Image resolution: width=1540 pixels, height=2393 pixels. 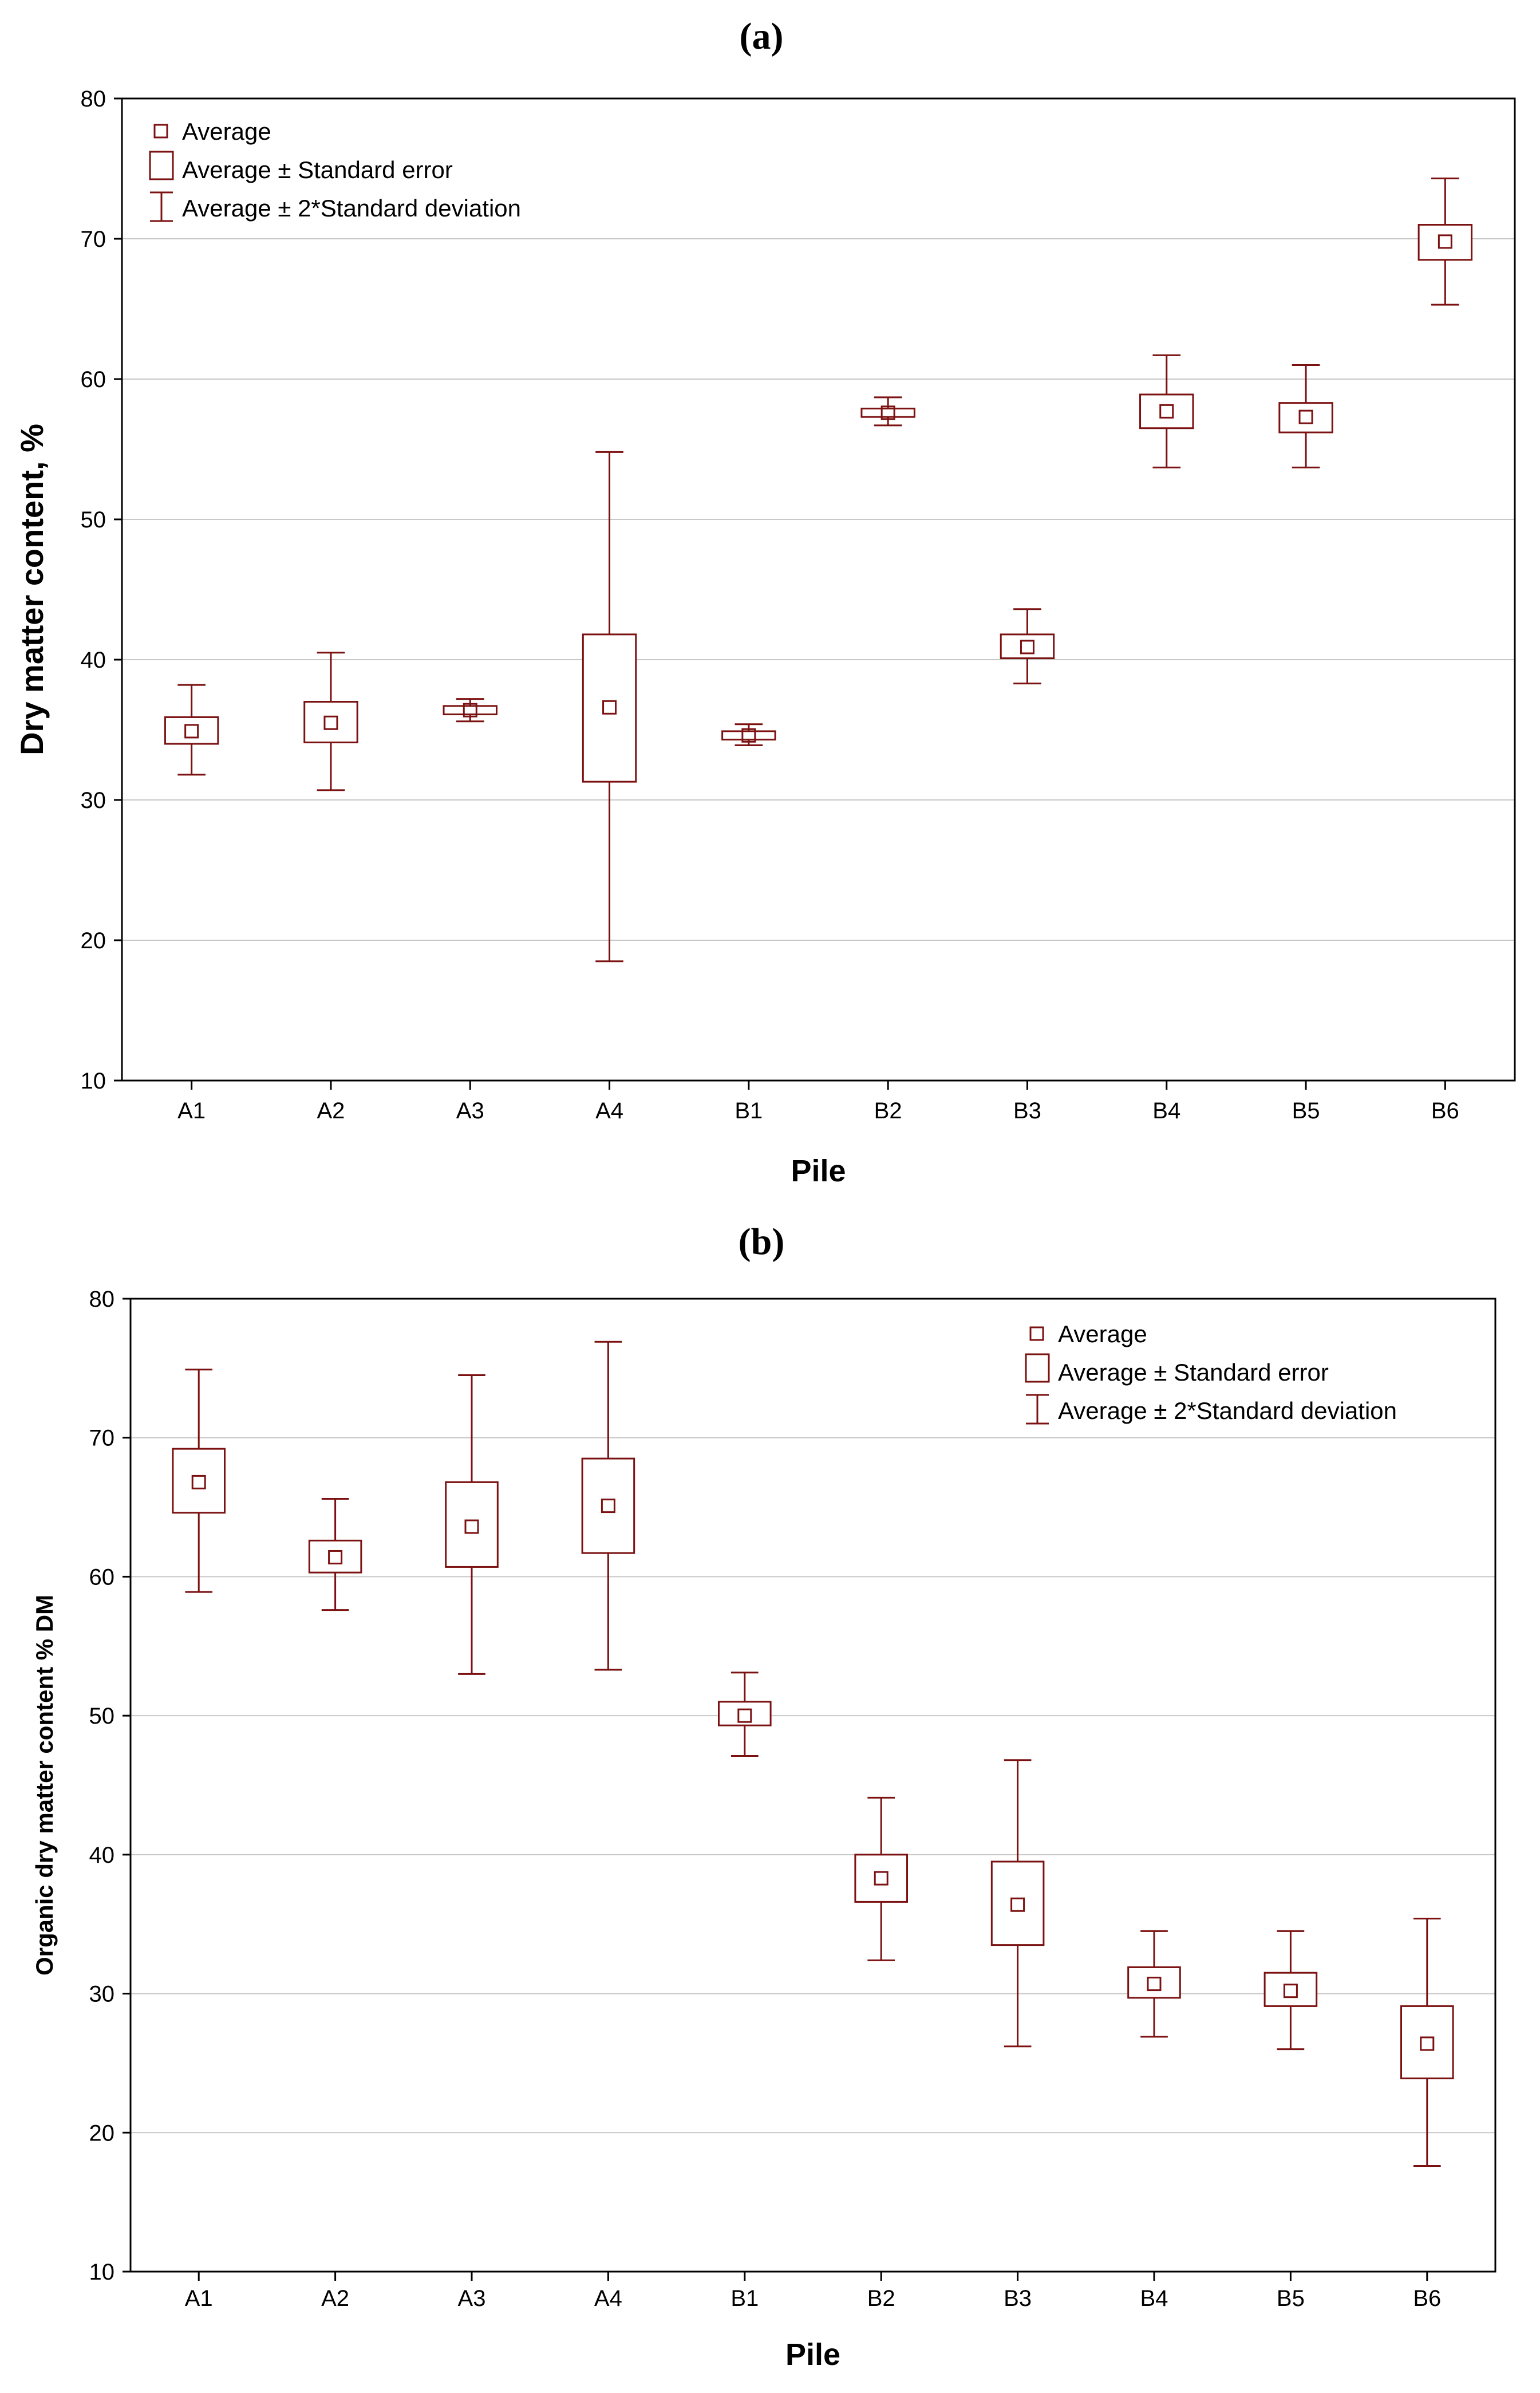 I want to click on box-b-A4, so click(x=608, y=1506).